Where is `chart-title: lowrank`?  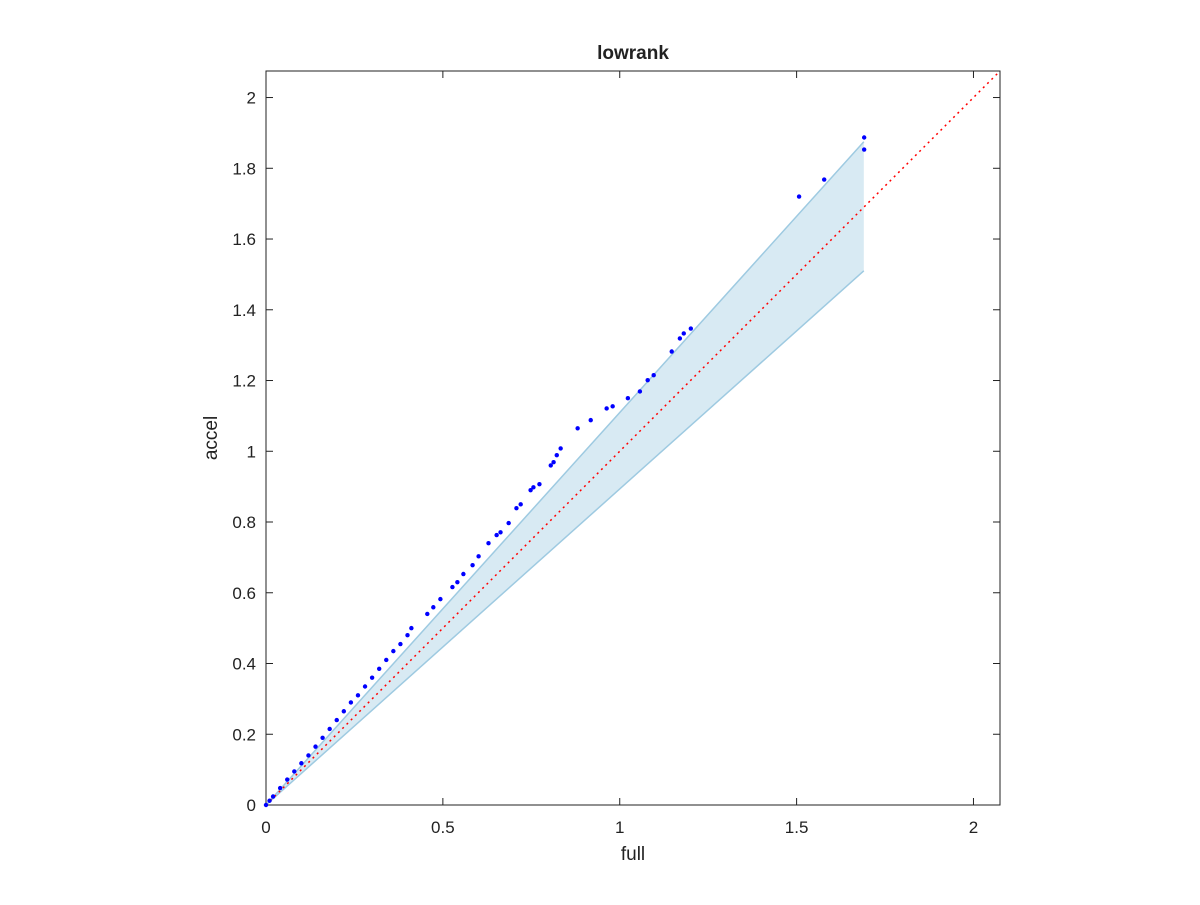 chart-title: lowrank is located at coordinates (633, 53).